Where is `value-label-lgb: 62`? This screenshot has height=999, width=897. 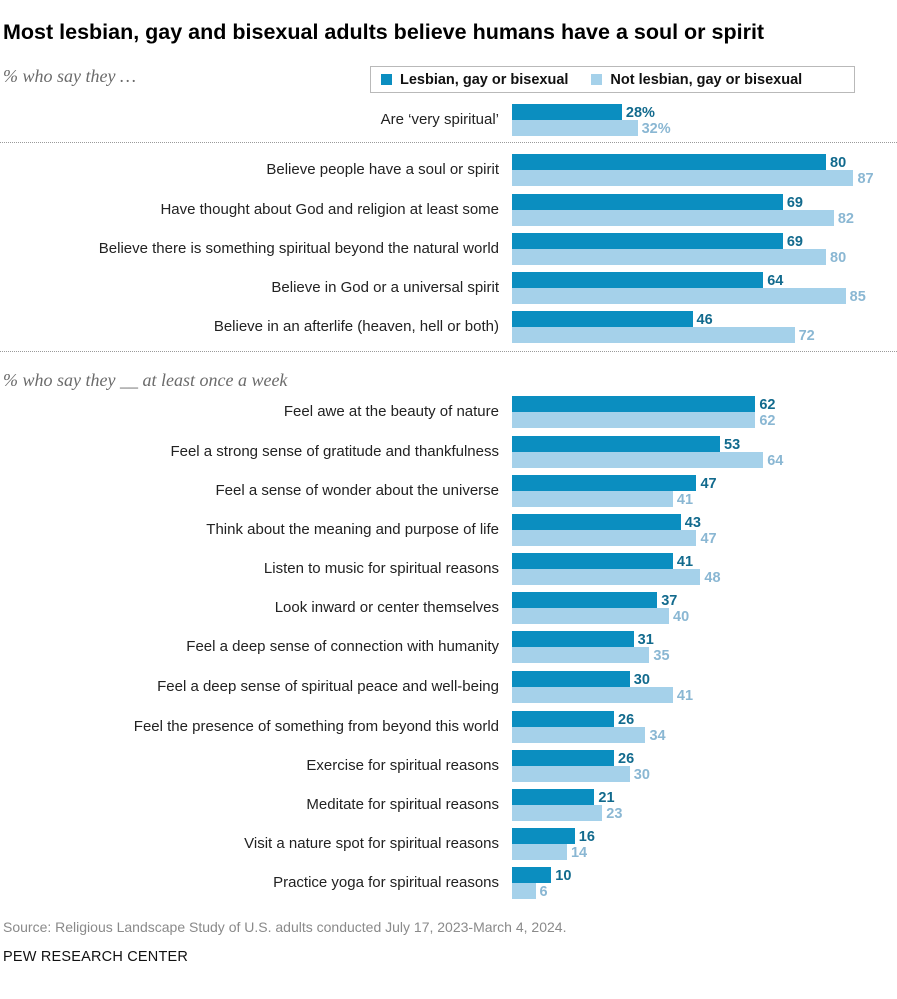 value-label-lgb: 62 is located at coordinates (767, 405).